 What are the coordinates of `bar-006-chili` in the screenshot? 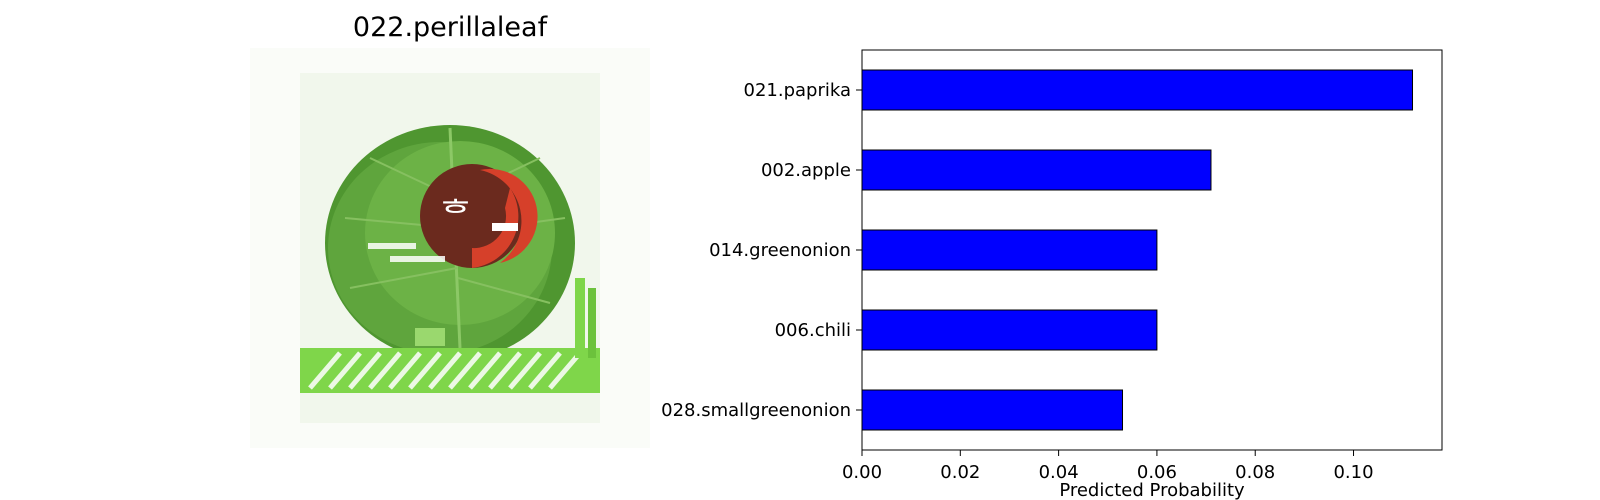 It's located at (1009, 330).